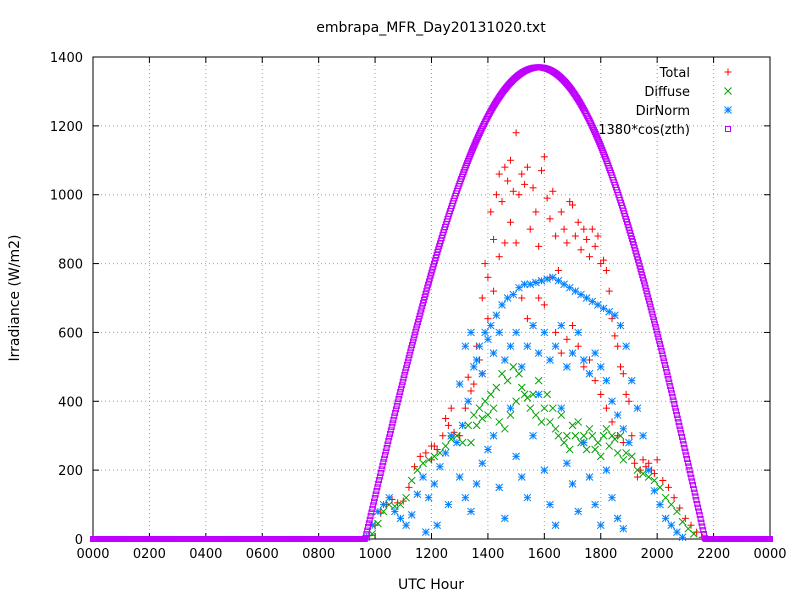 Image resolution: width=800 pixels, height=600 pixels. I want to click on x-tick-label: 0600, so click(262, 554).